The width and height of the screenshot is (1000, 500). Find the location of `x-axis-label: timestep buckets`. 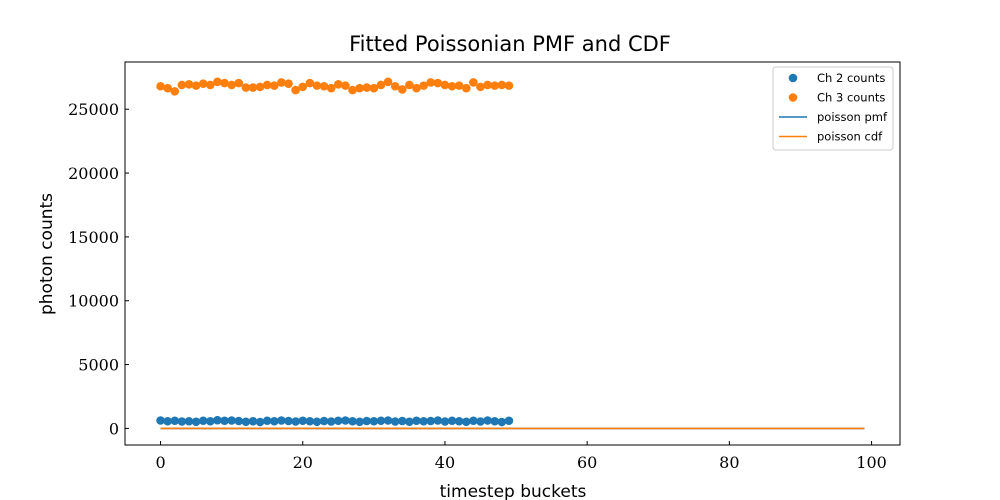

x-axis-label: timestep buckets is located at coordinates (513, 491).